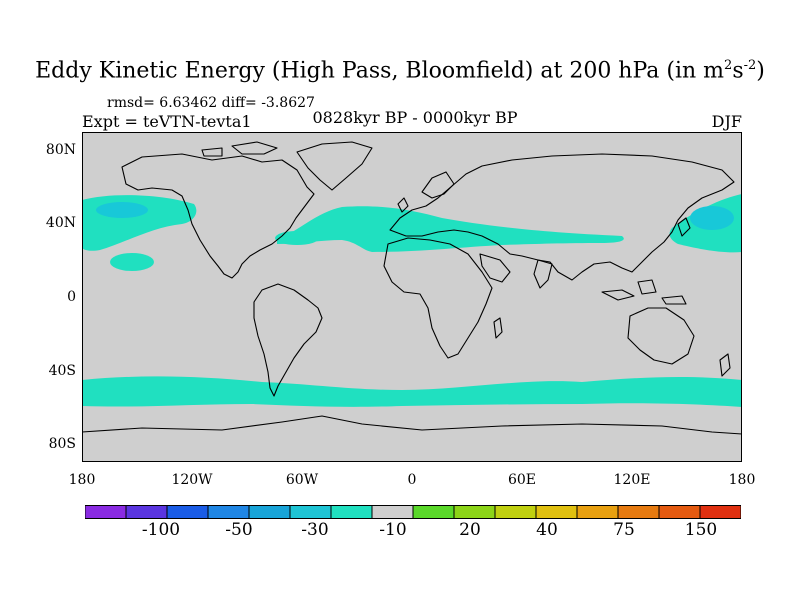  Describe the element at coordinates (315, 530) in the screenshot. I see `colorbar-label: -30` at that location.